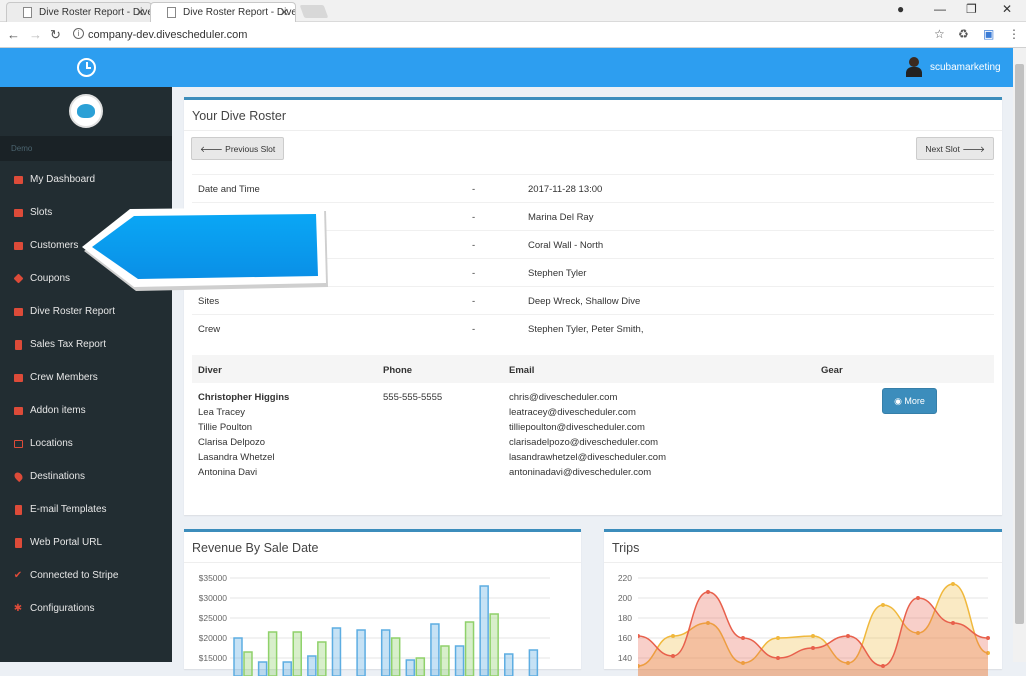 This screenshot has width=1026, height=676. I want to click on y-tick-label: 220, so click(624, 578).